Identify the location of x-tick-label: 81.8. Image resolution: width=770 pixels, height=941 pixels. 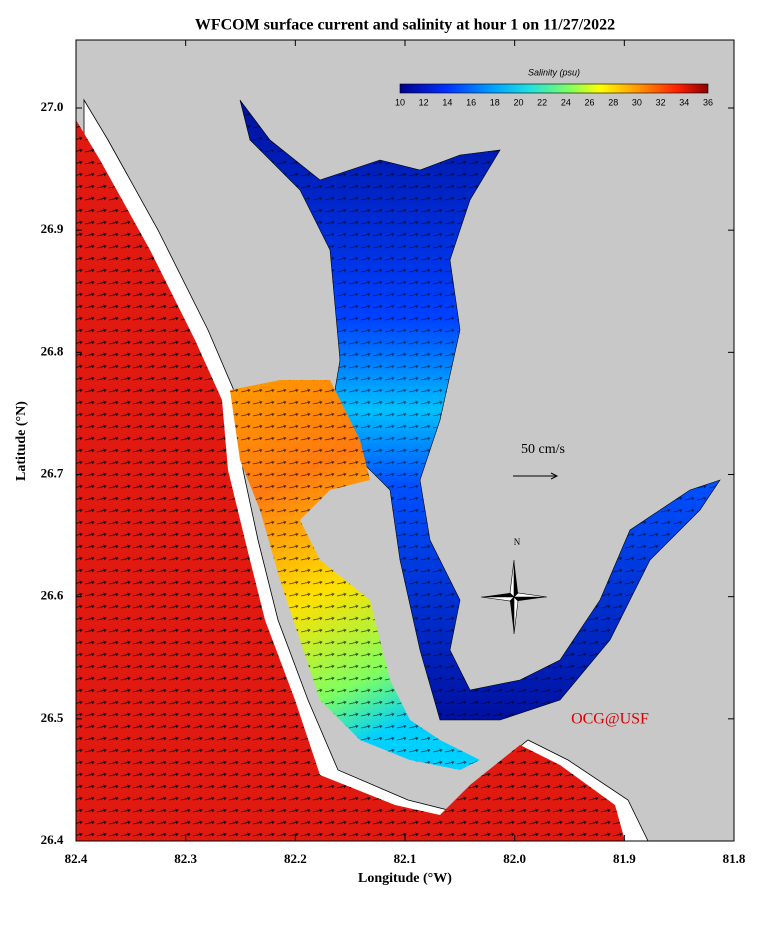
(734, 858).